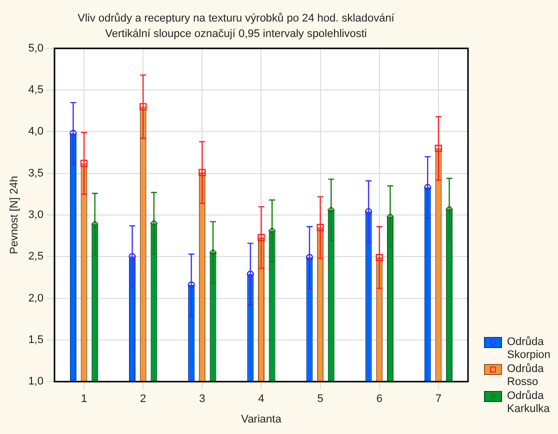 The height and width of the screenshot is (434, 558). I want to click on x-tick-label: 6, so click(379, 399).